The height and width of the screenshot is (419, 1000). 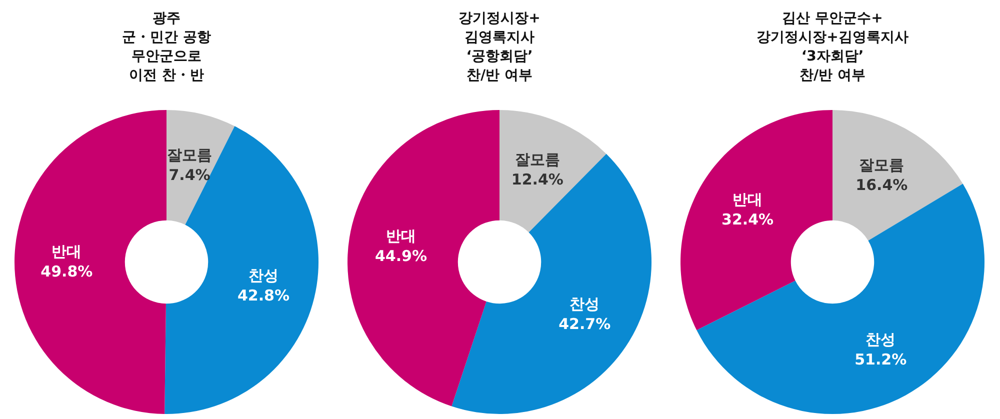 I want to click on data-label: 7.4%, so click(x=189, y=175).